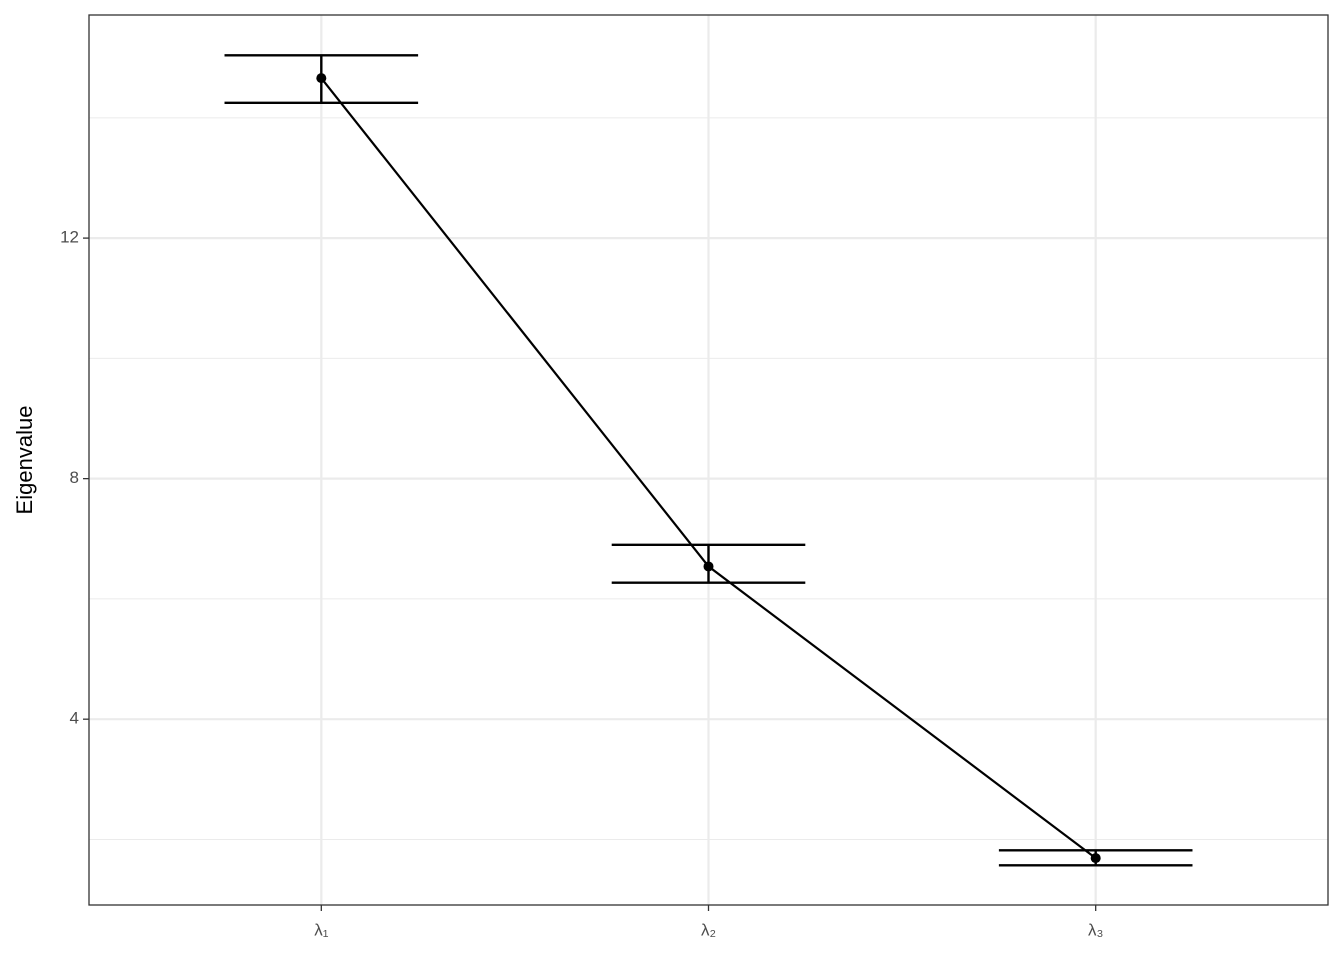  Describe the element at coordinates (74, 477) in the screenshot. I see `y-tick-label: 8` at that location.